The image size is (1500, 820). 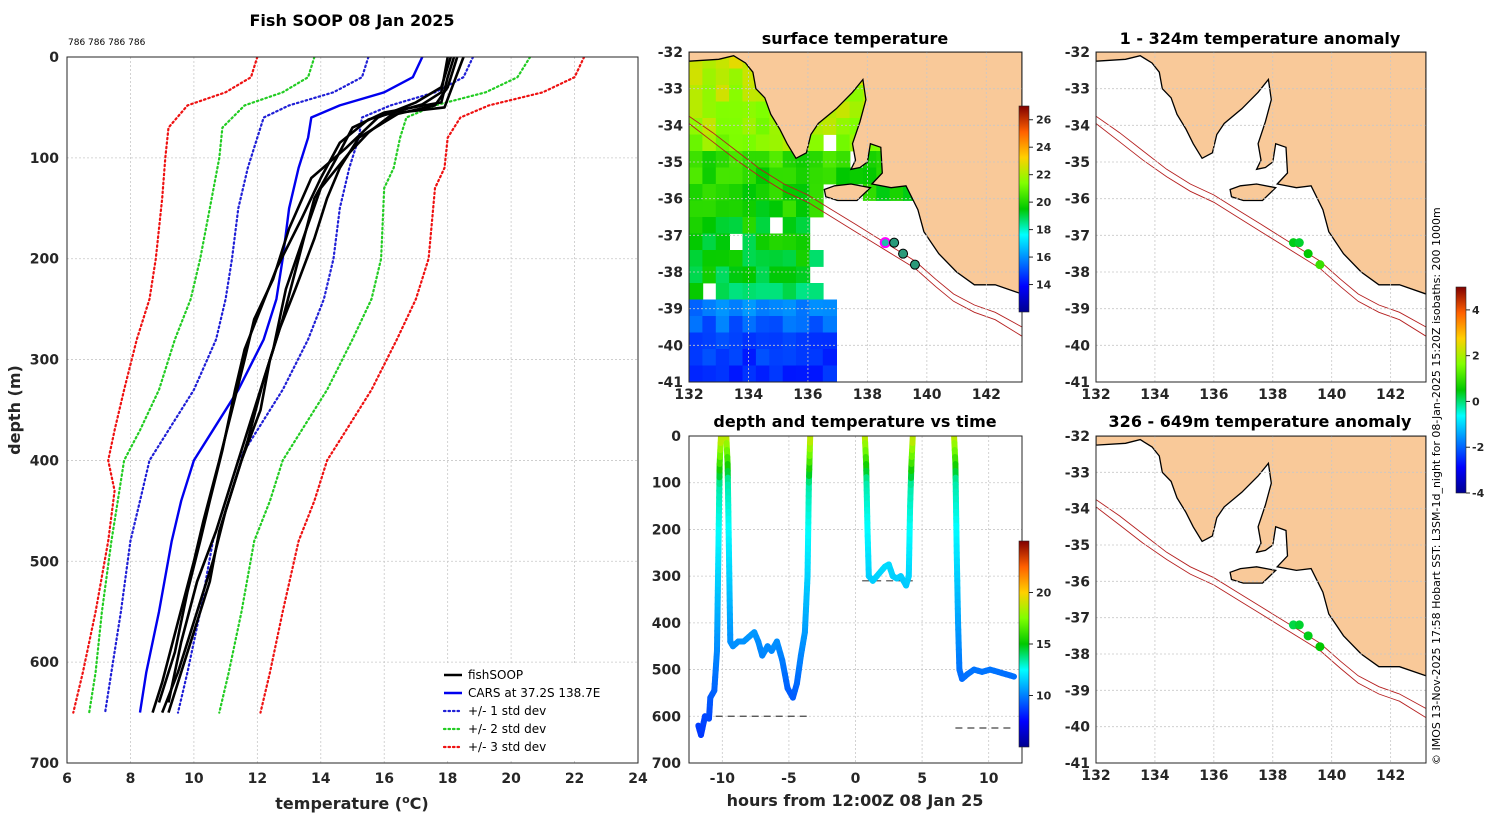 What do you see at coordinates (1077, 437) in the screenshot?
I see `anomaly-deep-ytick-label: -32` at bounding box center [1077, 437].